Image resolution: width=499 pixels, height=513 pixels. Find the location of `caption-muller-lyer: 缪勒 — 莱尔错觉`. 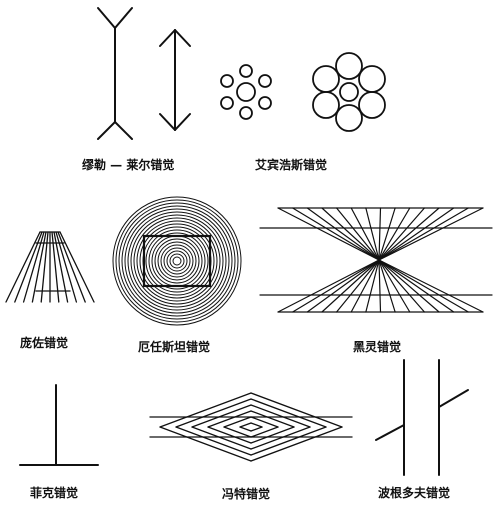

caption-muller-lyer: 缪勒 — 莱尔错觉 is located at coordinates (128, 165).